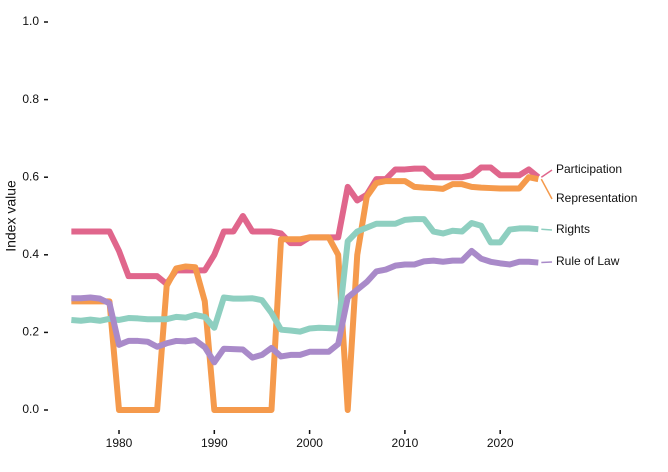 This screenshot has width=668, height=472. I want to click on series-label: Rule of Law, so click(588, 261).